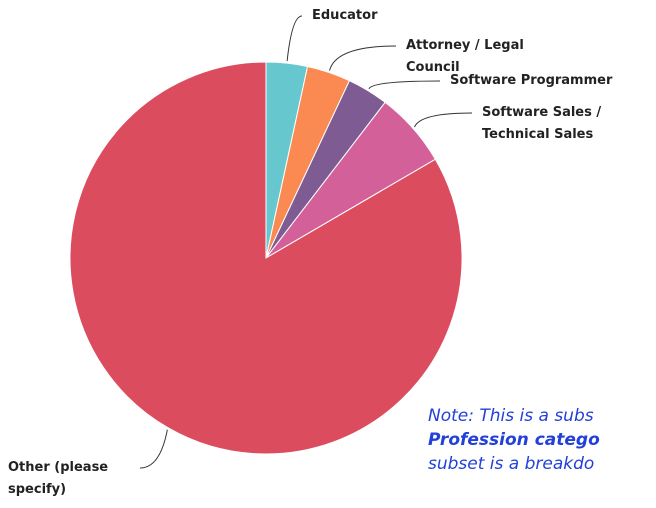  Describe the element at coordinates (511, 464) in the screenshot. I see `note-line: subset is a breakdo` at that location.